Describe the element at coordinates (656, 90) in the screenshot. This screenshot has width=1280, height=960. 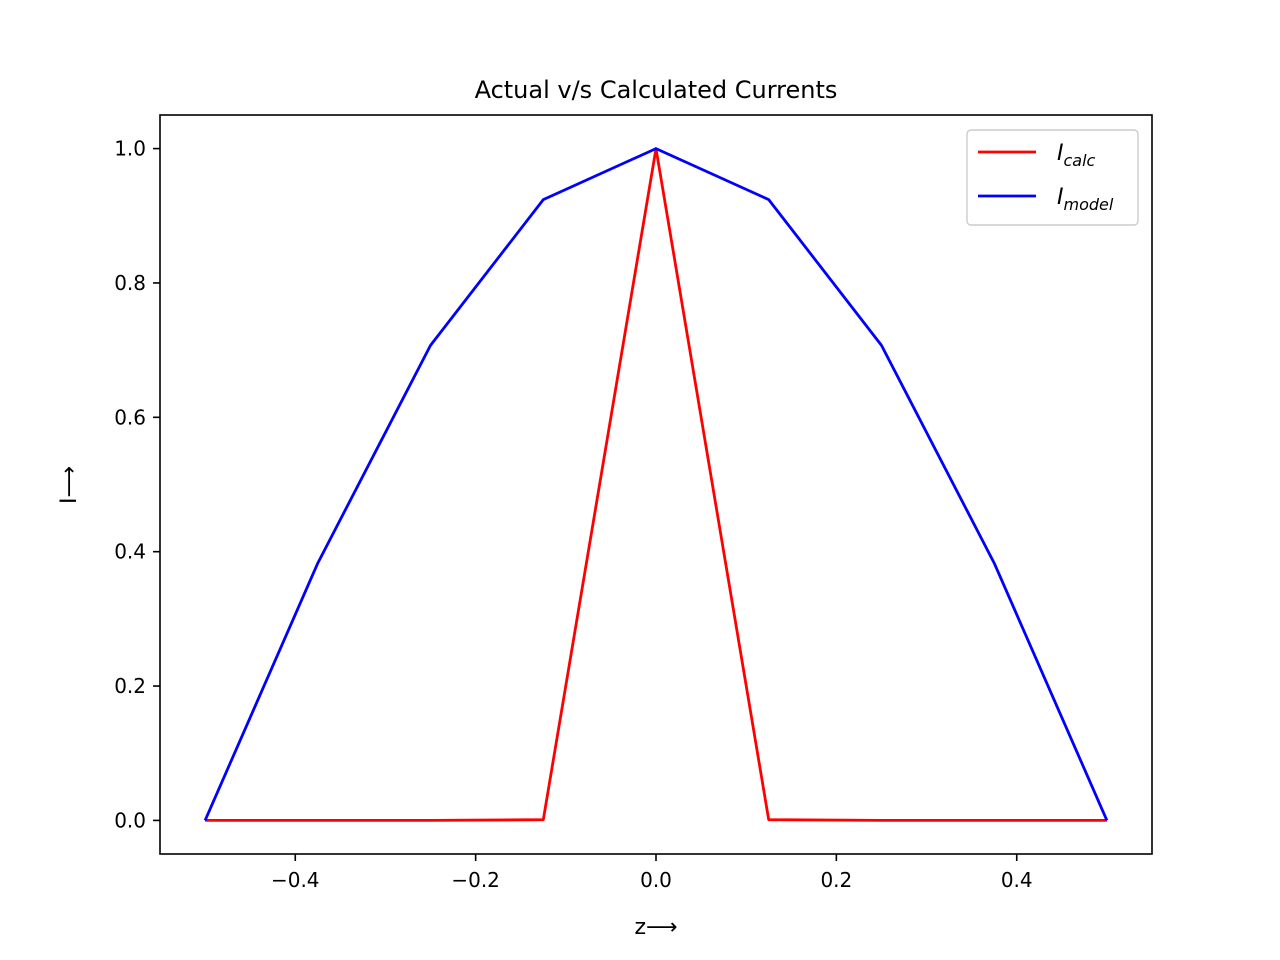
I see `chart-title: Actual v/s Calculated Currents` at that location.